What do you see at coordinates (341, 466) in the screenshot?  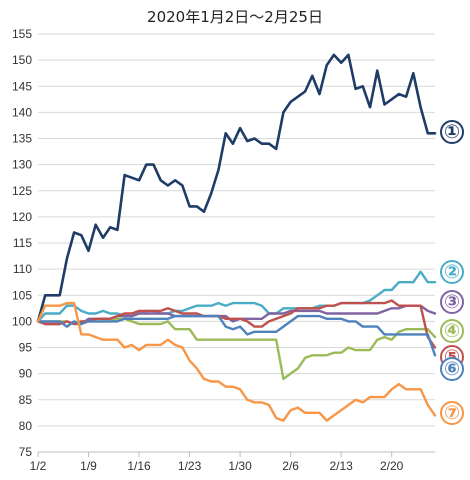 I see `x-tick-label: 2/13` at bounding box center [341, 466].